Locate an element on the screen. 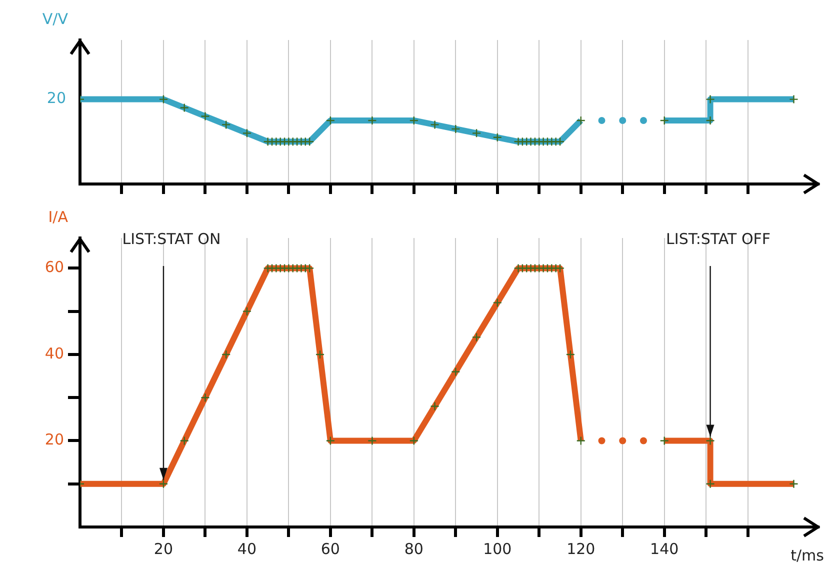 The width and height of the screenshot is (824, 563). x-tick-label: 60 is located at coordinates (330, 549).